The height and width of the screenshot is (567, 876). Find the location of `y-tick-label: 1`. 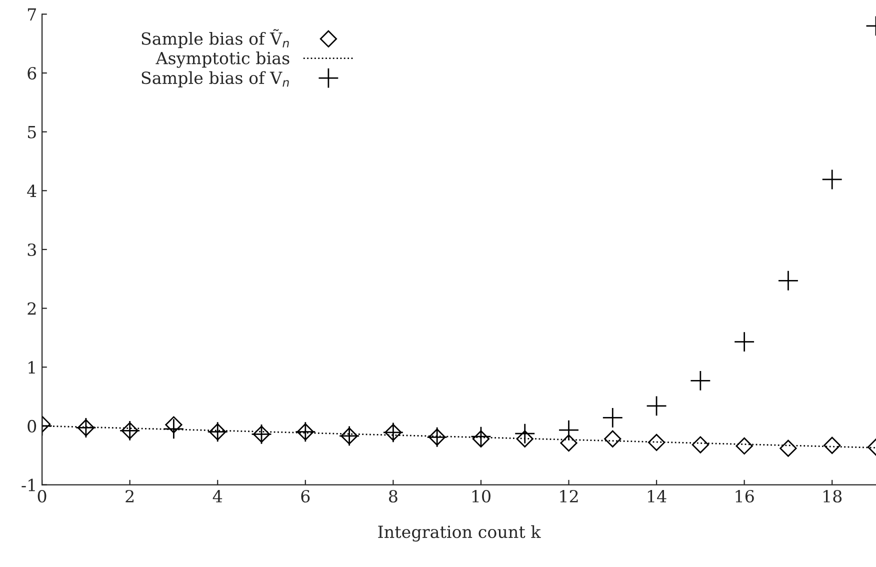

y-tick-label: 1 is located at coordinates (31, 367).